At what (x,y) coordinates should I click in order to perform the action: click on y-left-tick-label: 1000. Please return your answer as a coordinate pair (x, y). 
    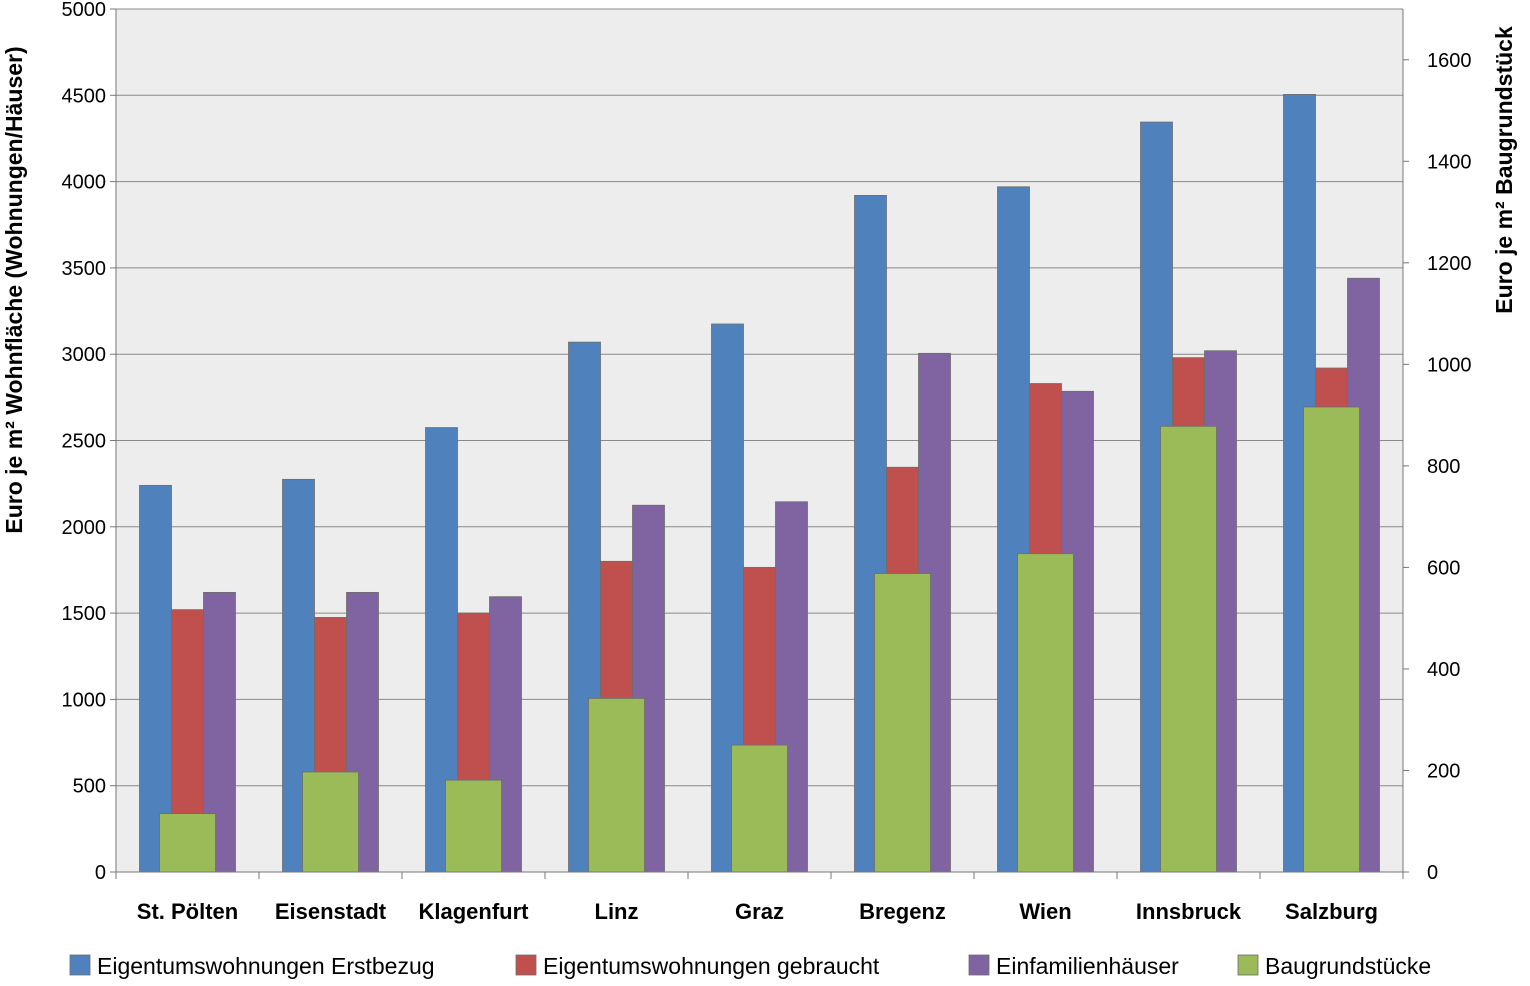
    Looking at the image, I should click on (84, 700).